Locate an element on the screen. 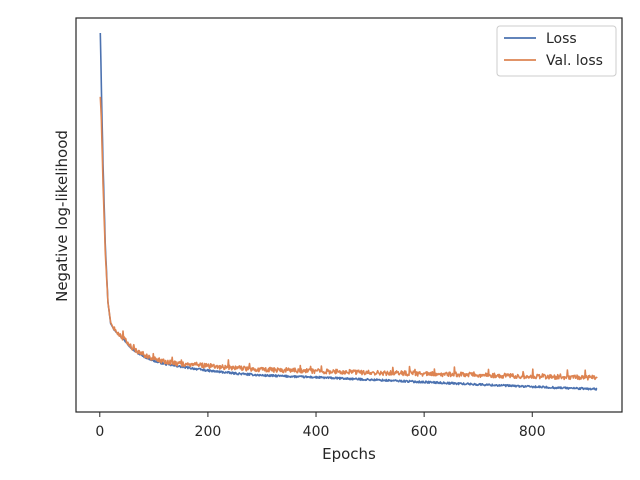  x-tick-label: 200 is located at coordinates (208, 432).